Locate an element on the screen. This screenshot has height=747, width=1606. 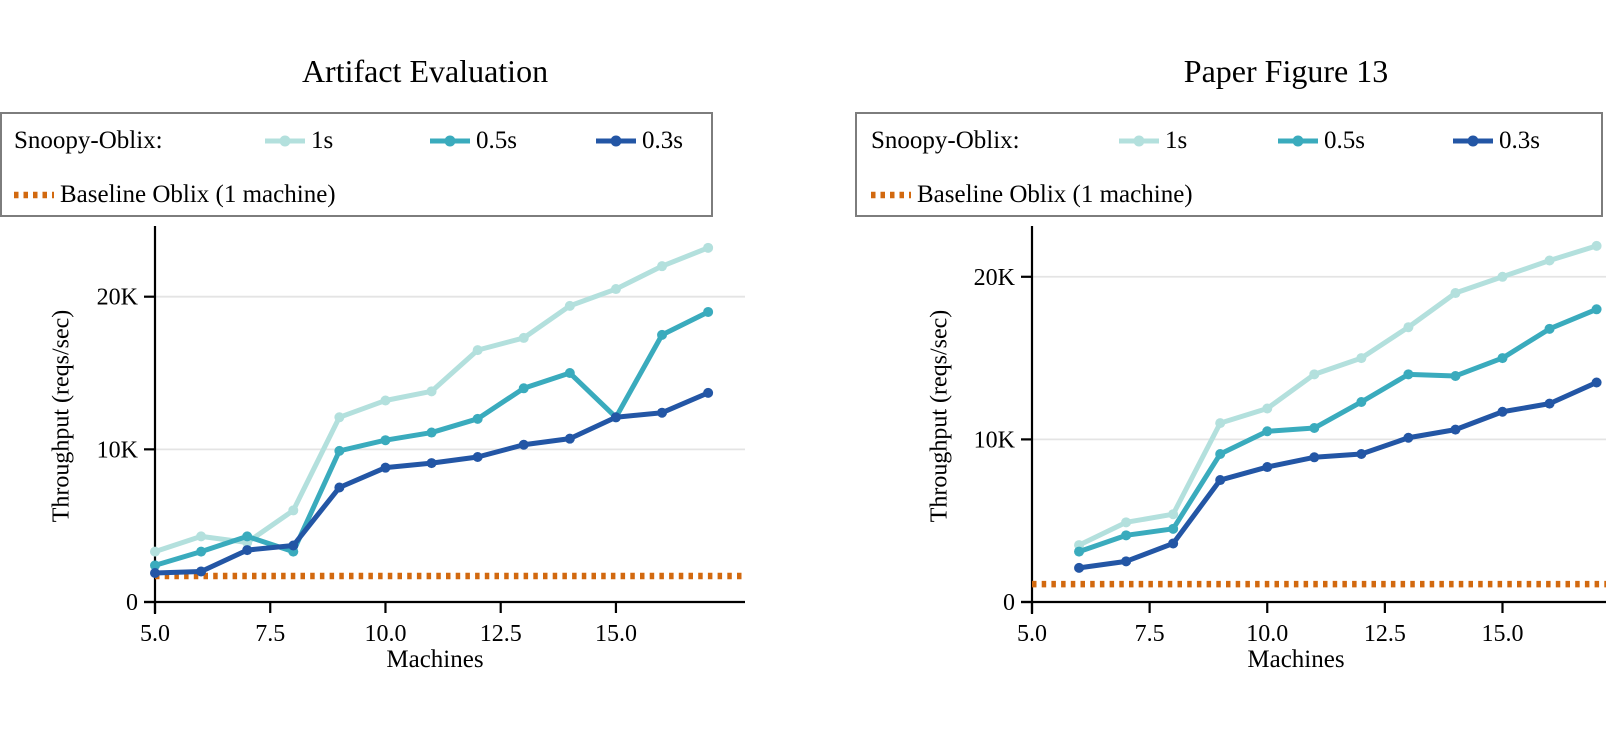
legend-label-03s: 0.3s is located at coordinates (662, 140).